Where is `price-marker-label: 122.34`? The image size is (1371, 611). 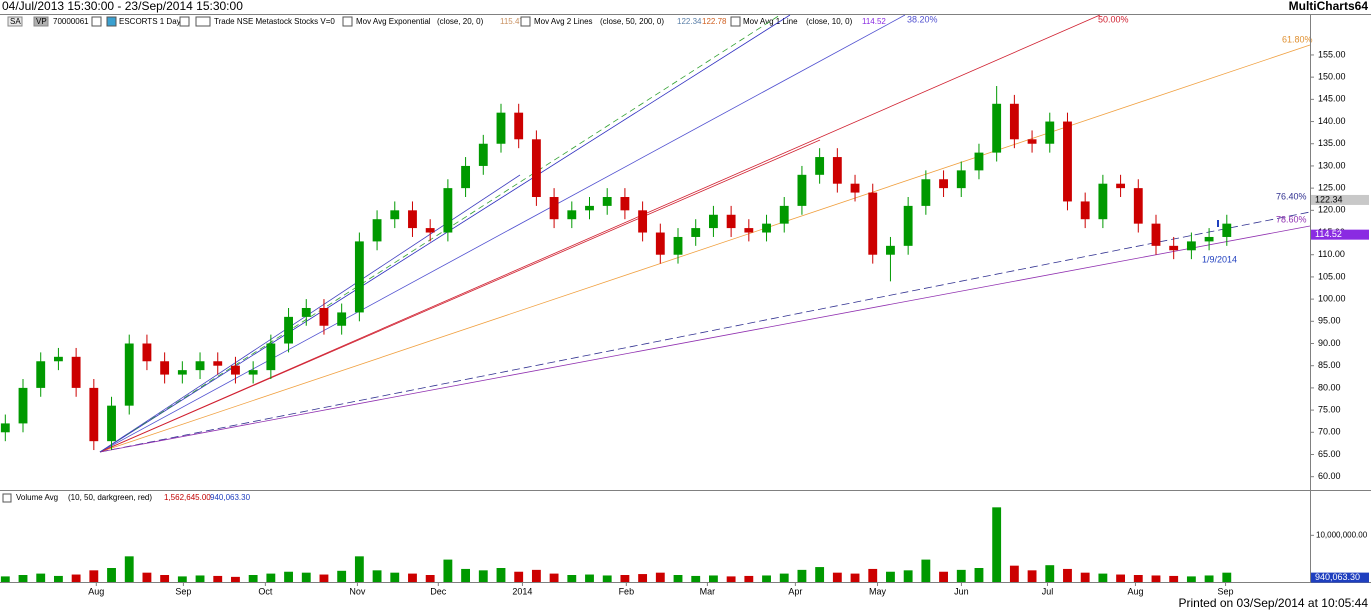
price-marker-label: 122.34 is located at coordinates (1329, 199).